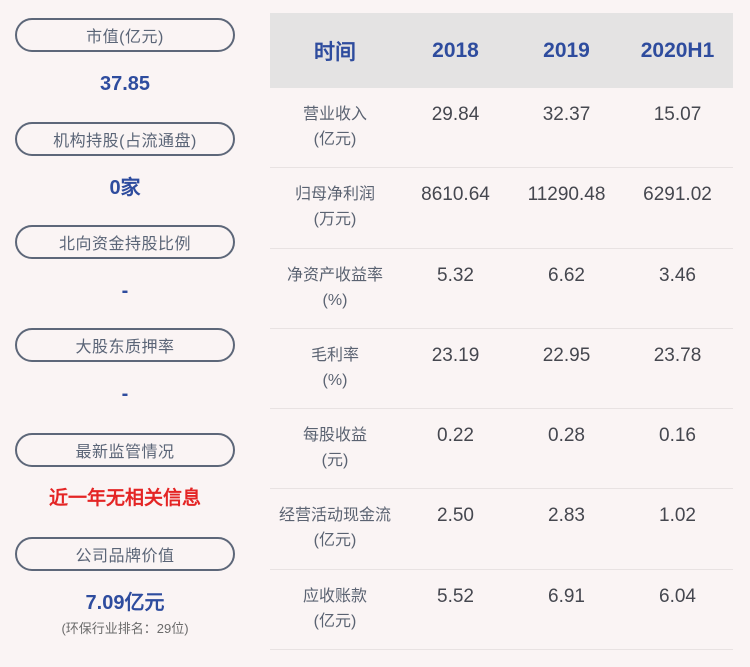 This screenshot has height=667, width=750. What do you see at coordinates (334, 195) in the screenshot?
I see `row-metric-name: 归母净利润` at bounding box center [334, 195].